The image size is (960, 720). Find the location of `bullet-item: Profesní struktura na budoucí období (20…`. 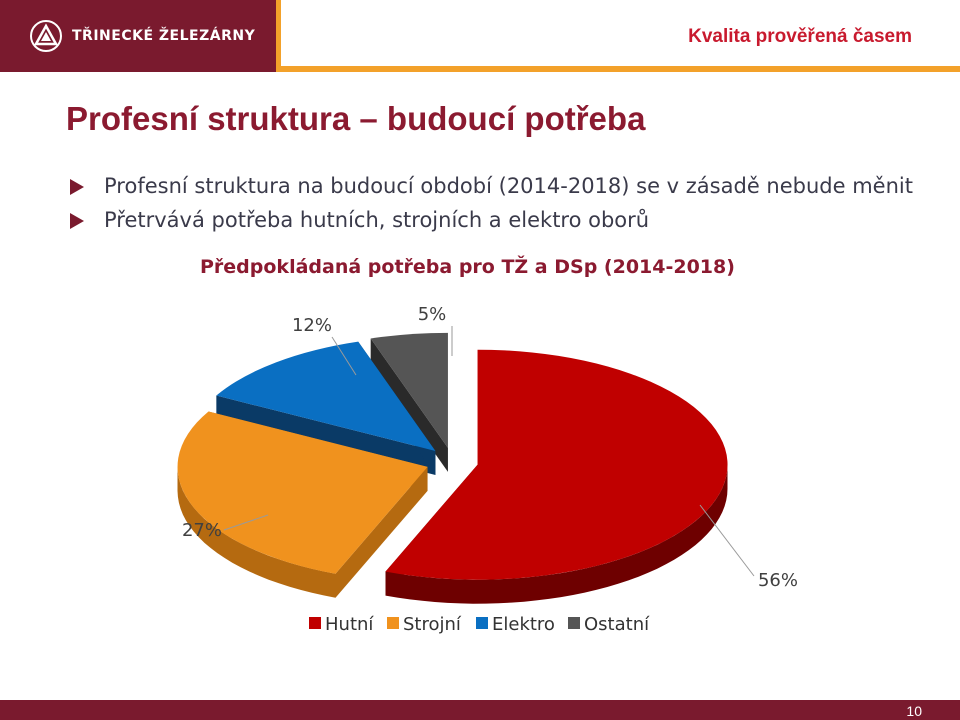

bullet-item: Profesní struktura na budoucí období (20… is located at coordinates (491, 189).